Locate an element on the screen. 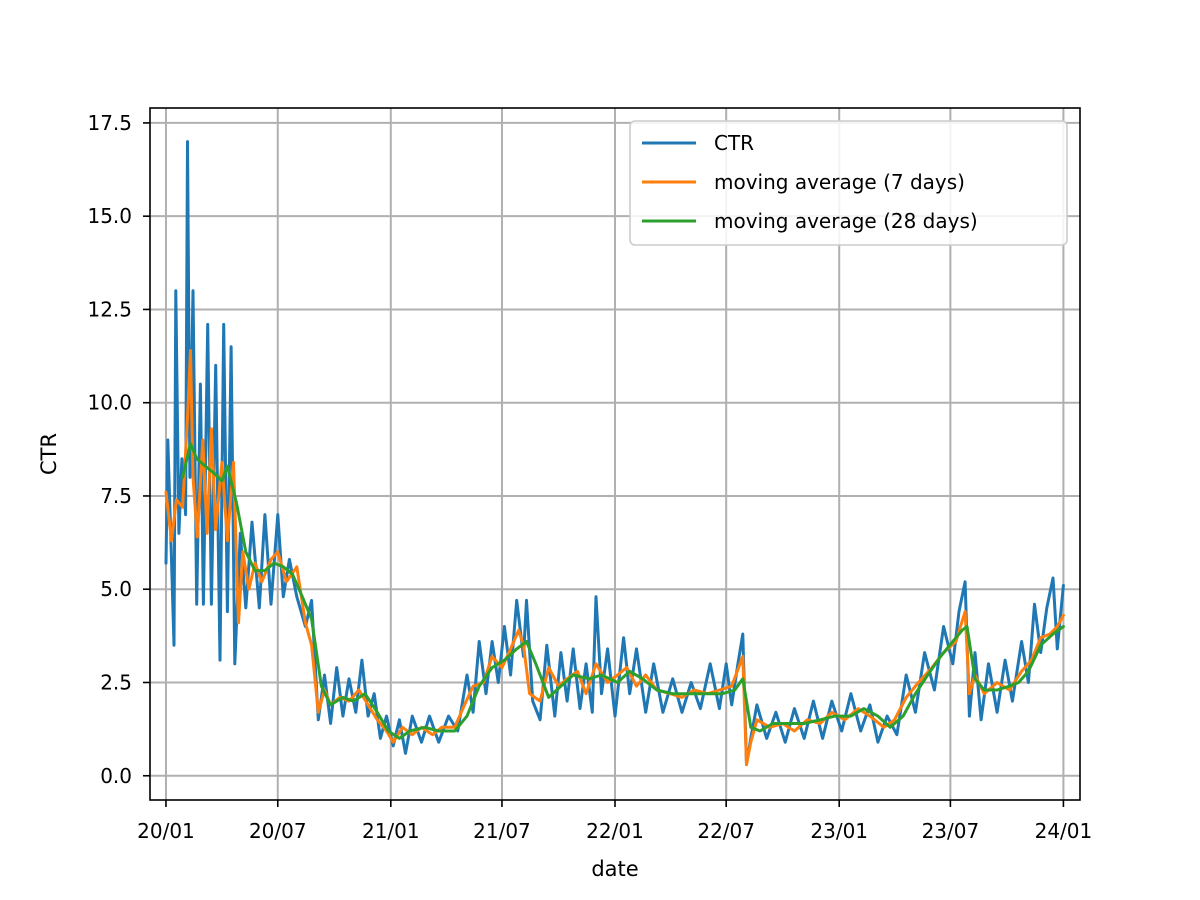  y-tick-label: 15.0 is located at coordinates (109, 216).